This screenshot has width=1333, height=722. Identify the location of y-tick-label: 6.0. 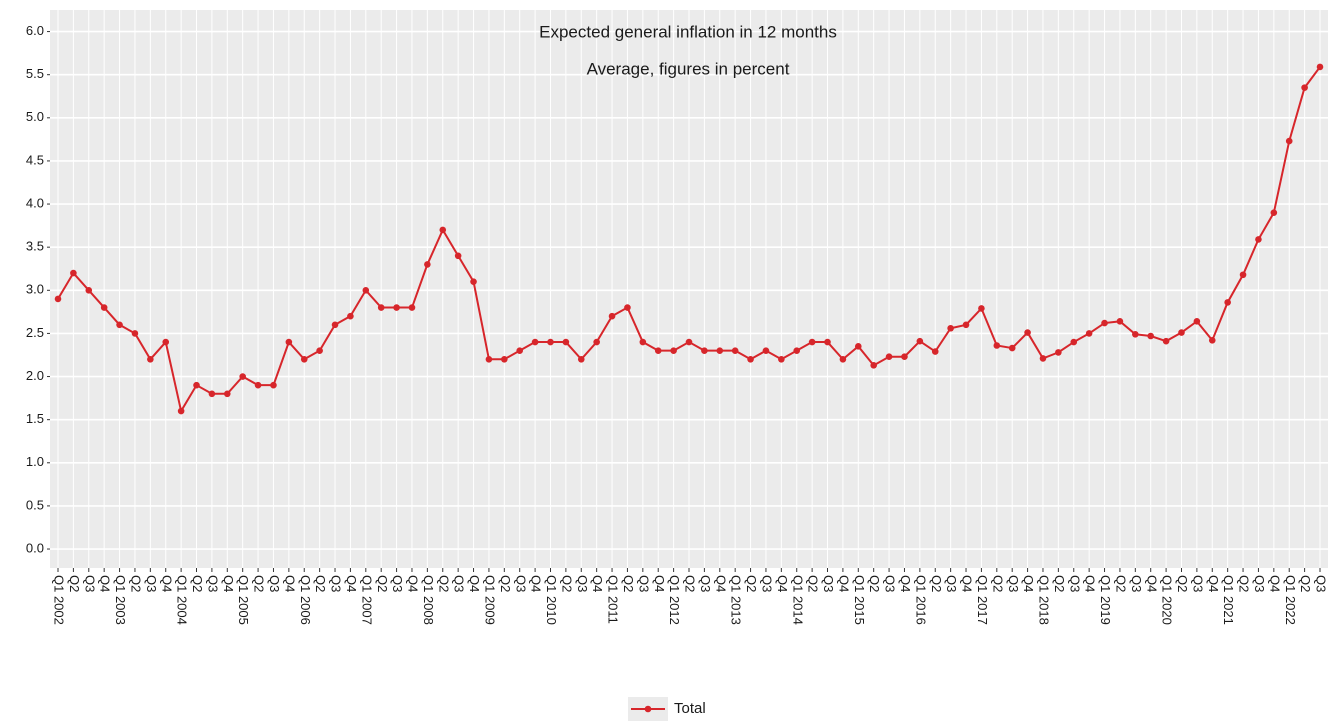
(35, 30).